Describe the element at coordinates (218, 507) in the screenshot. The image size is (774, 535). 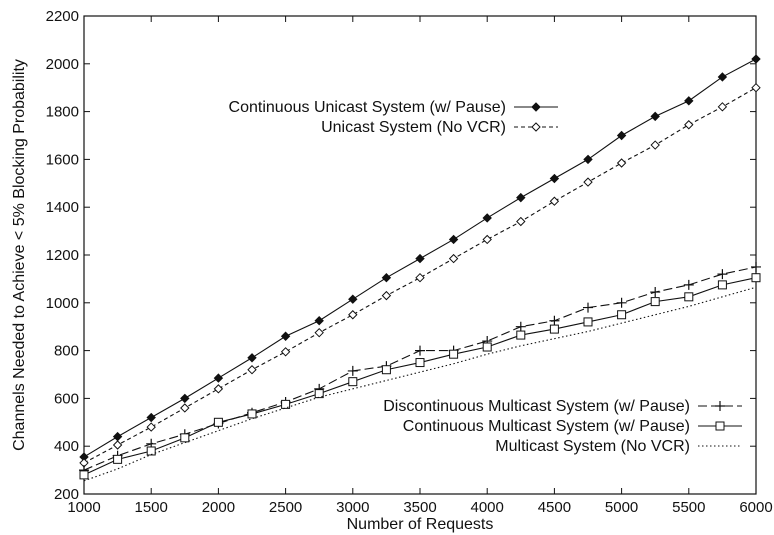
I see `x-tick-label: 2000` at that location.